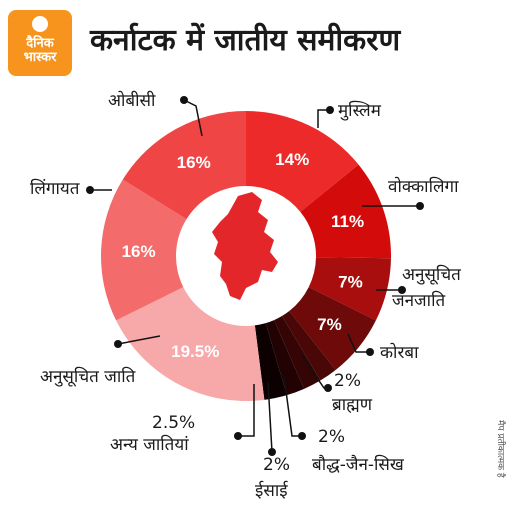  I want to click on callout-value-6-0: 2%, so click(276, 465).